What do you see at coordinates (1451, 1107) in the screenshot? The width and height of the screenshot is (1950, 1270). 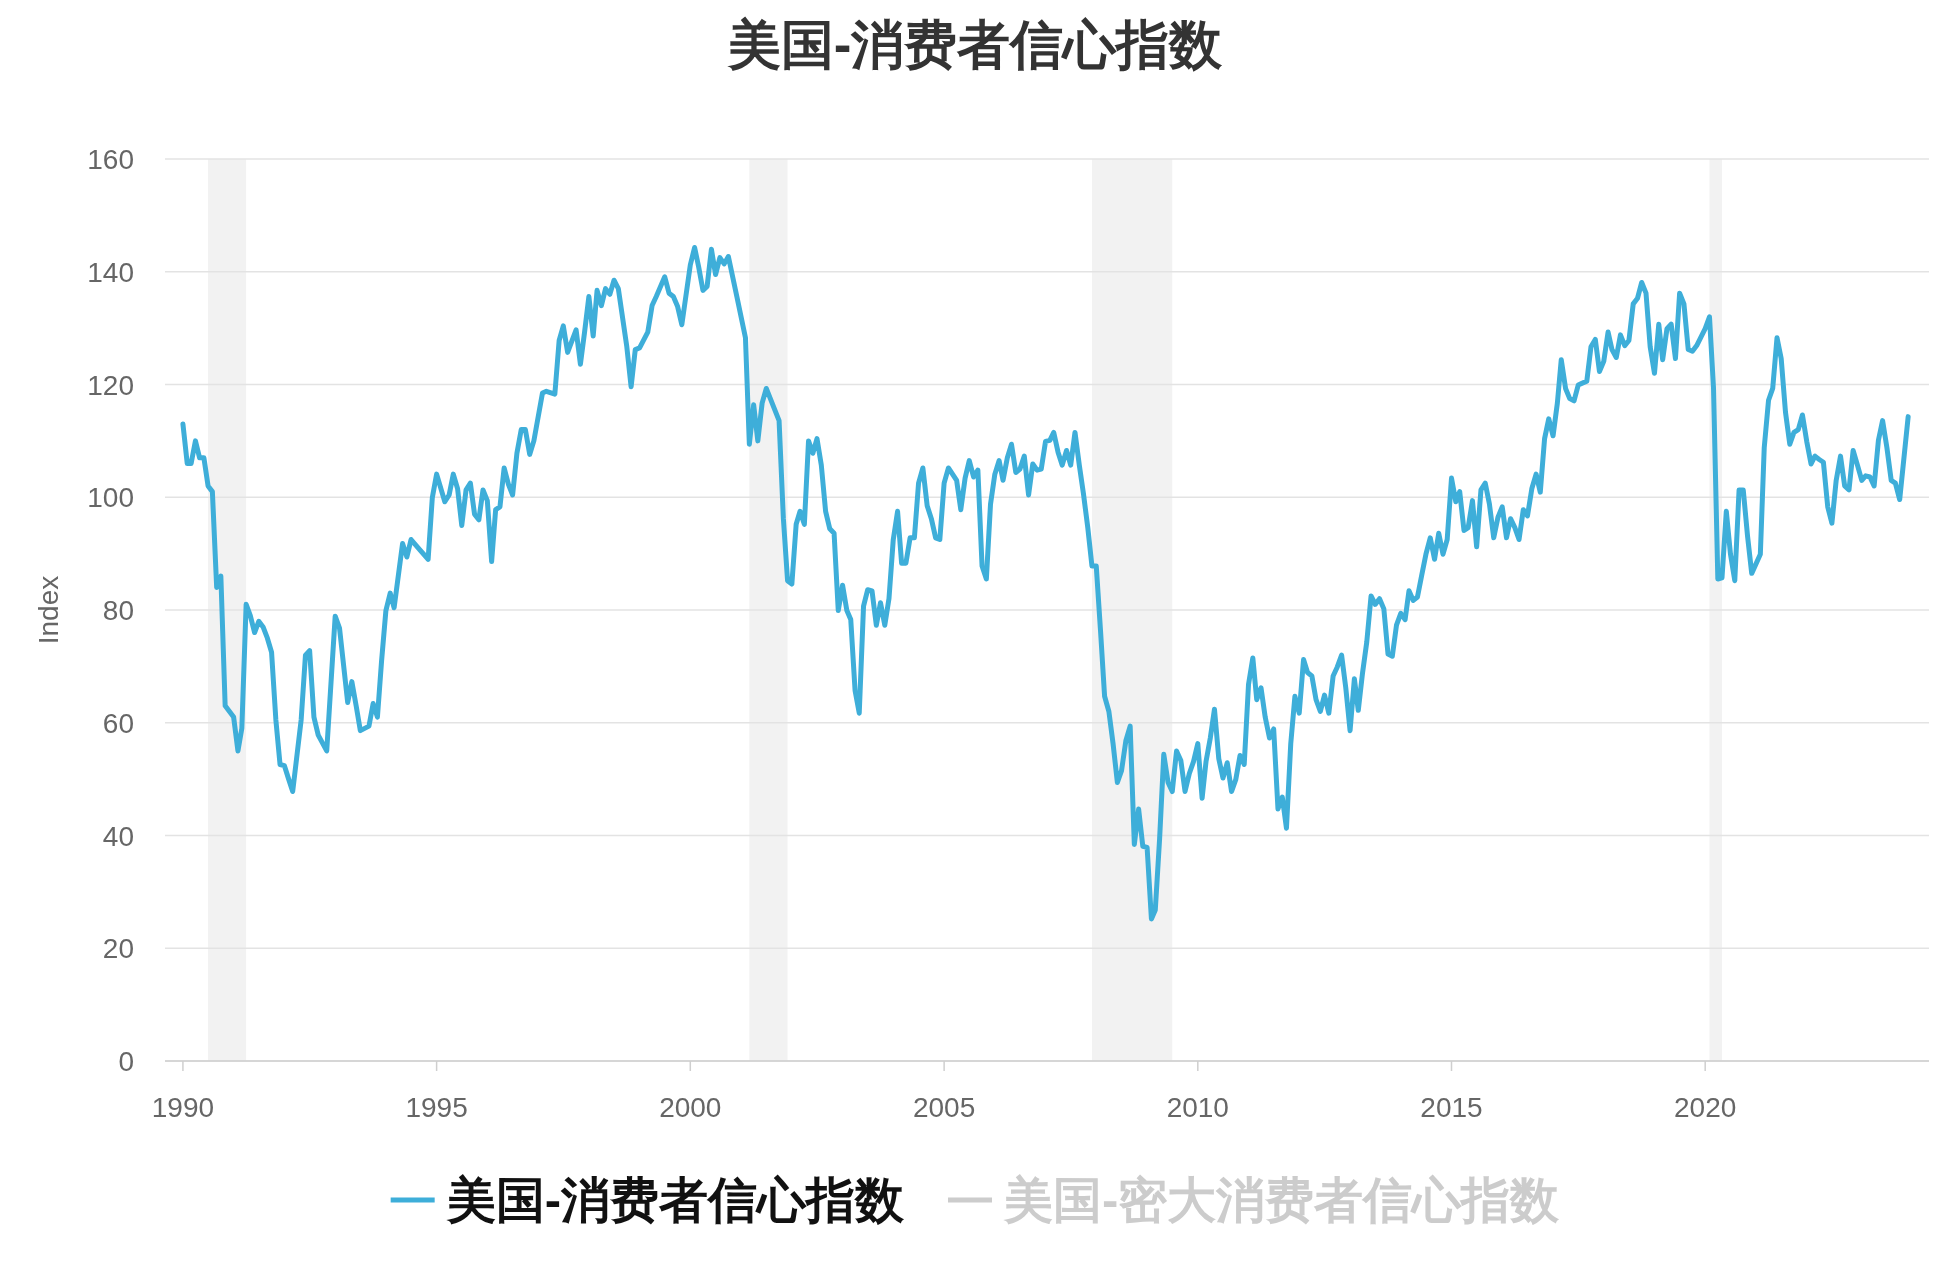 I see `x-tick-label: 2015` at bounding box center [1451, 1107].